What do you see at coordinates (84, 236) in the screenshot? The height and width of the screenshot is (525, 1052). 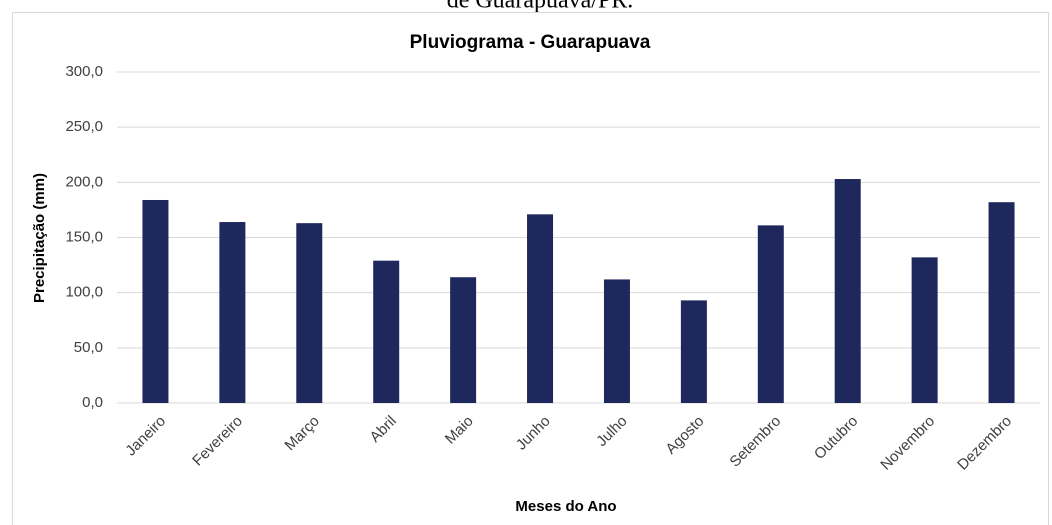 I see `y-tick-label: 150,0` at bounding box center [84, 236].